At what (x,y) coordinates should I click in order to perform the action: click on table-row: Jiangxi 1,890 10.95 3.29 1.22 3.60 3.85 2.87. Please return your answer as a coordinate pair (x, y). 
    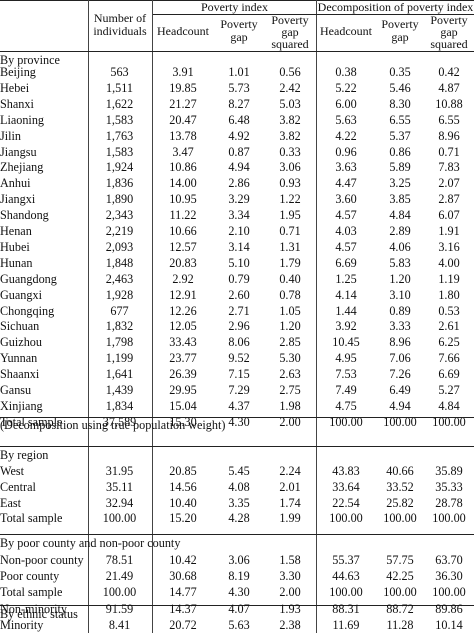
    Looking at the image, I should click on (237, 199).